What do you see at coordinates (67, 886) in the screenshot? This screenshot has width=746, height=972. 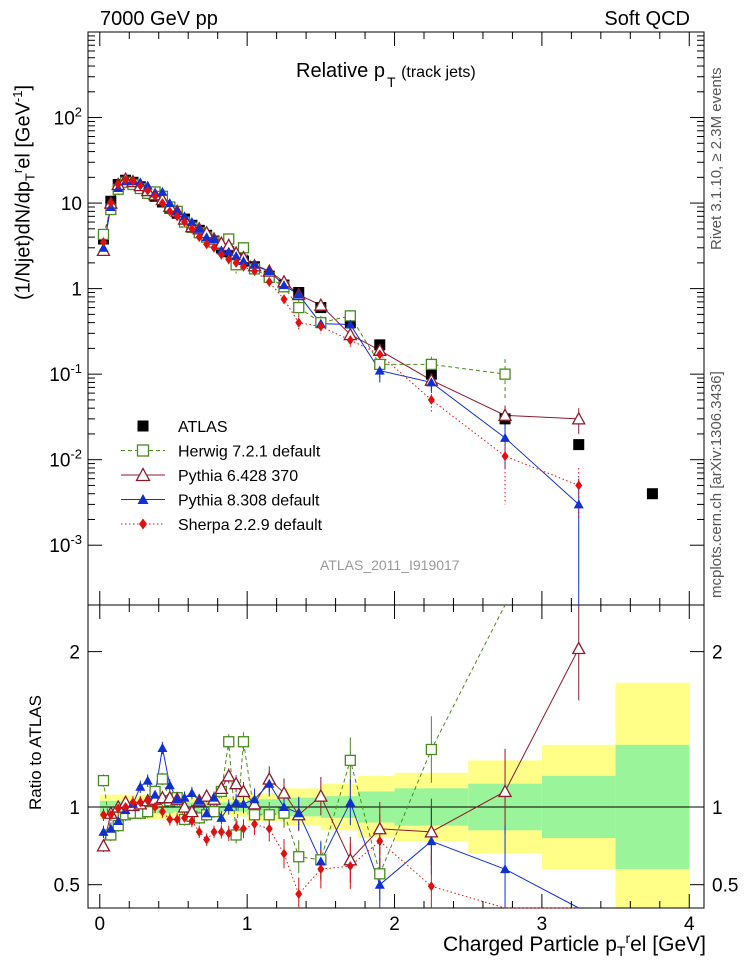 I see `ratio-y-tick-label: 0.5` at bounding box center [67, 886].